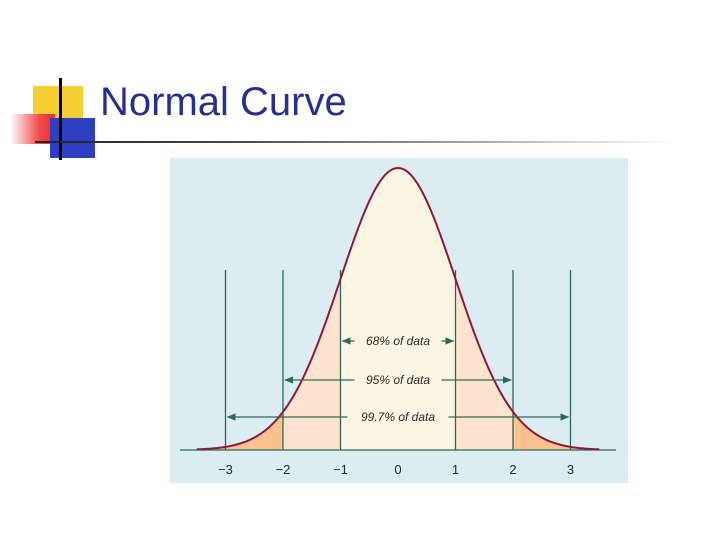 The image size is (720, 540). I want to click on decor-blue-square, so click(72, 138).